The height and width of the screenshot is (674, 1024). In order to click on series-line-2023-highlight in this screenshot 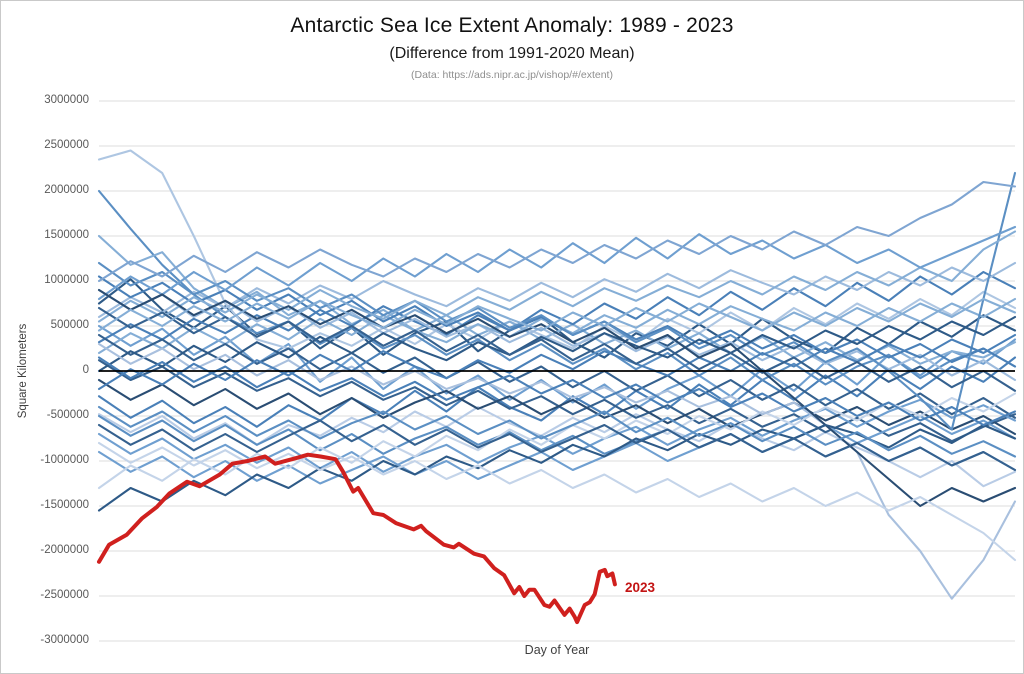, I will do `click(357, 538)`.